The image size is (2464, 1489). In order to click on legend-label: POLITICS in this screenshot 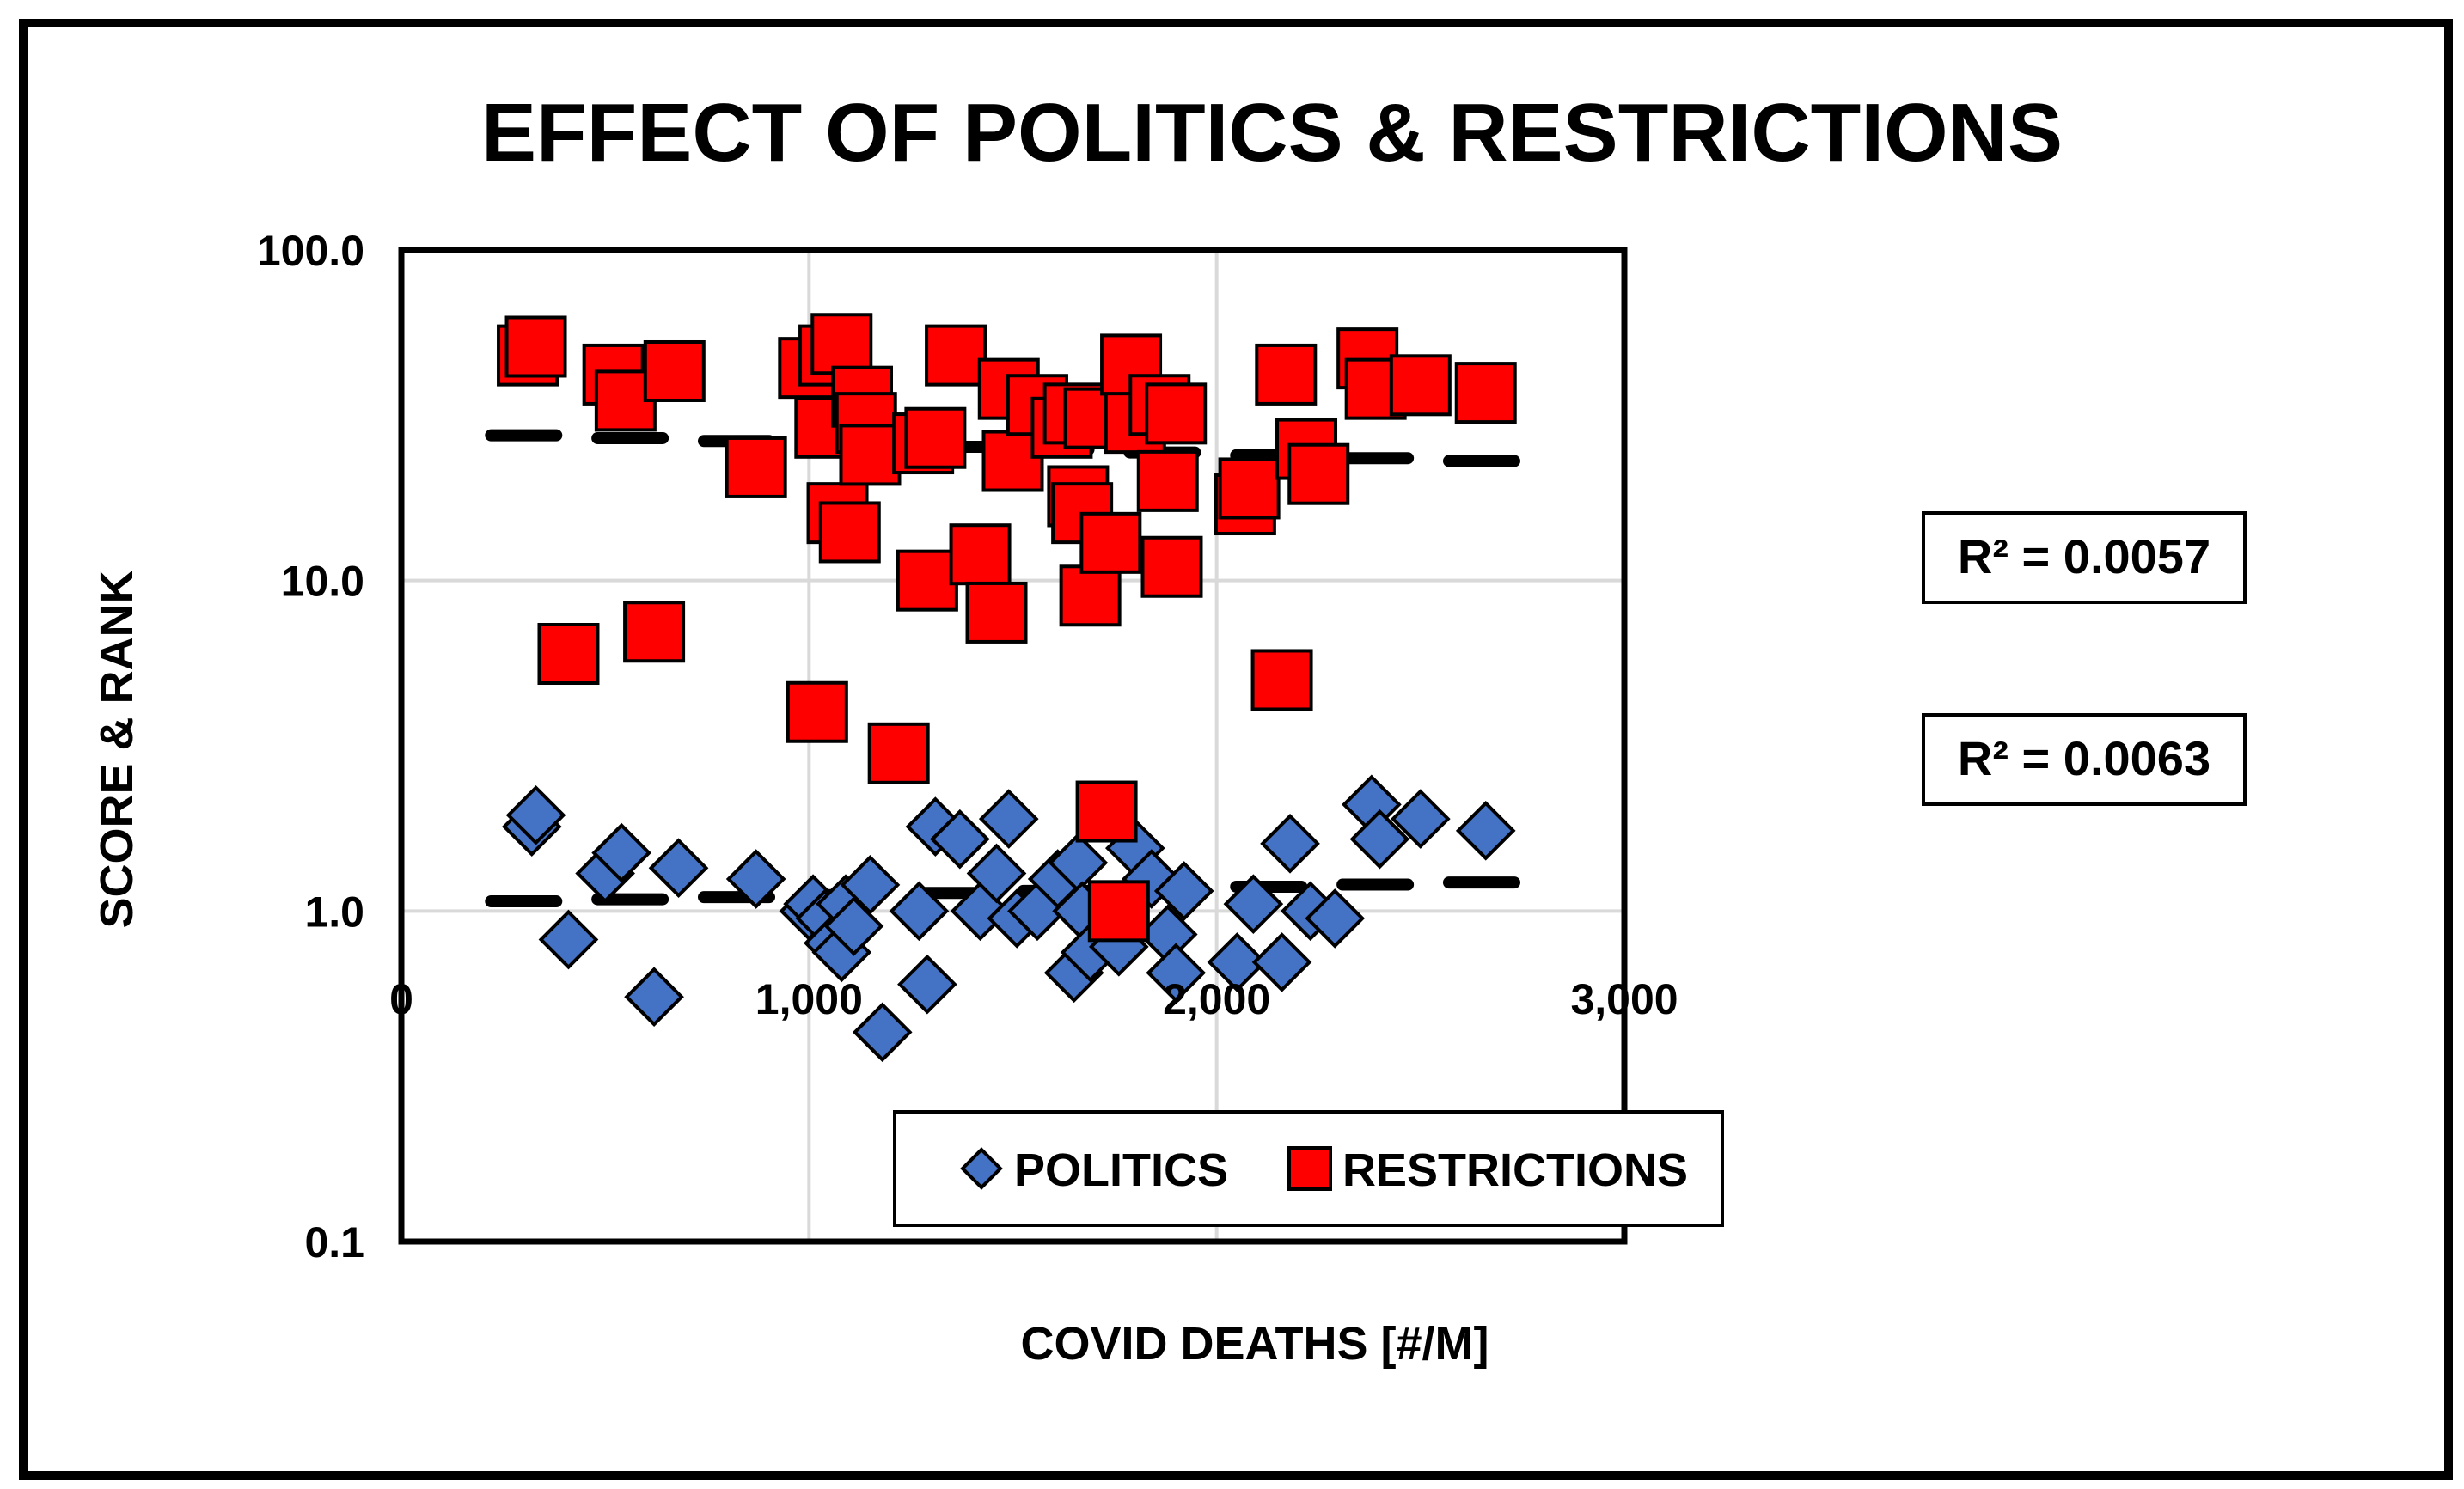, I will do `click(1121, 1170)`.